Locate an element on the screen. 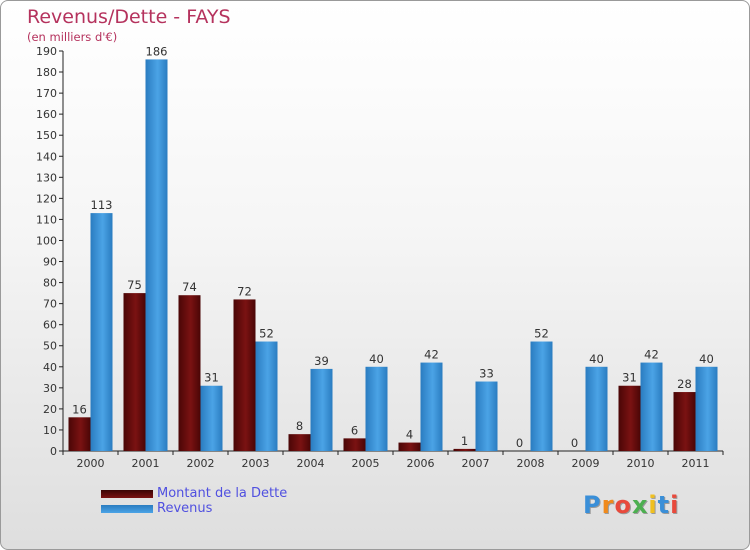 The image size is (750, 550). dette-value-label: 1 is located at coordinates (464, 441).